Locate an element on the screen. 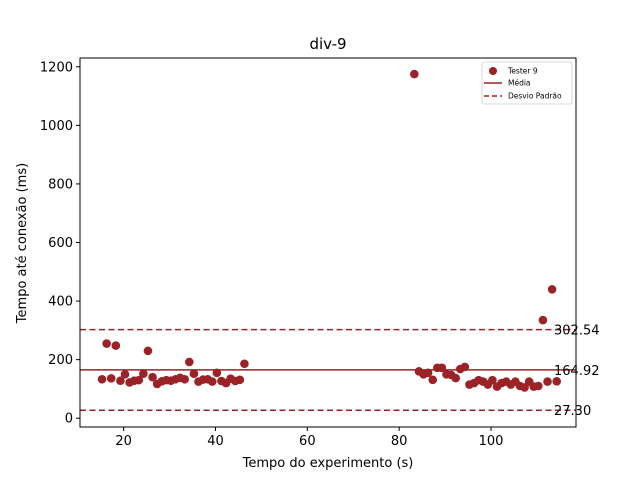 Image resolution: width=640 pixels, height=480 pixels. chart-title: div-9 is located at coordinates (327, 44).